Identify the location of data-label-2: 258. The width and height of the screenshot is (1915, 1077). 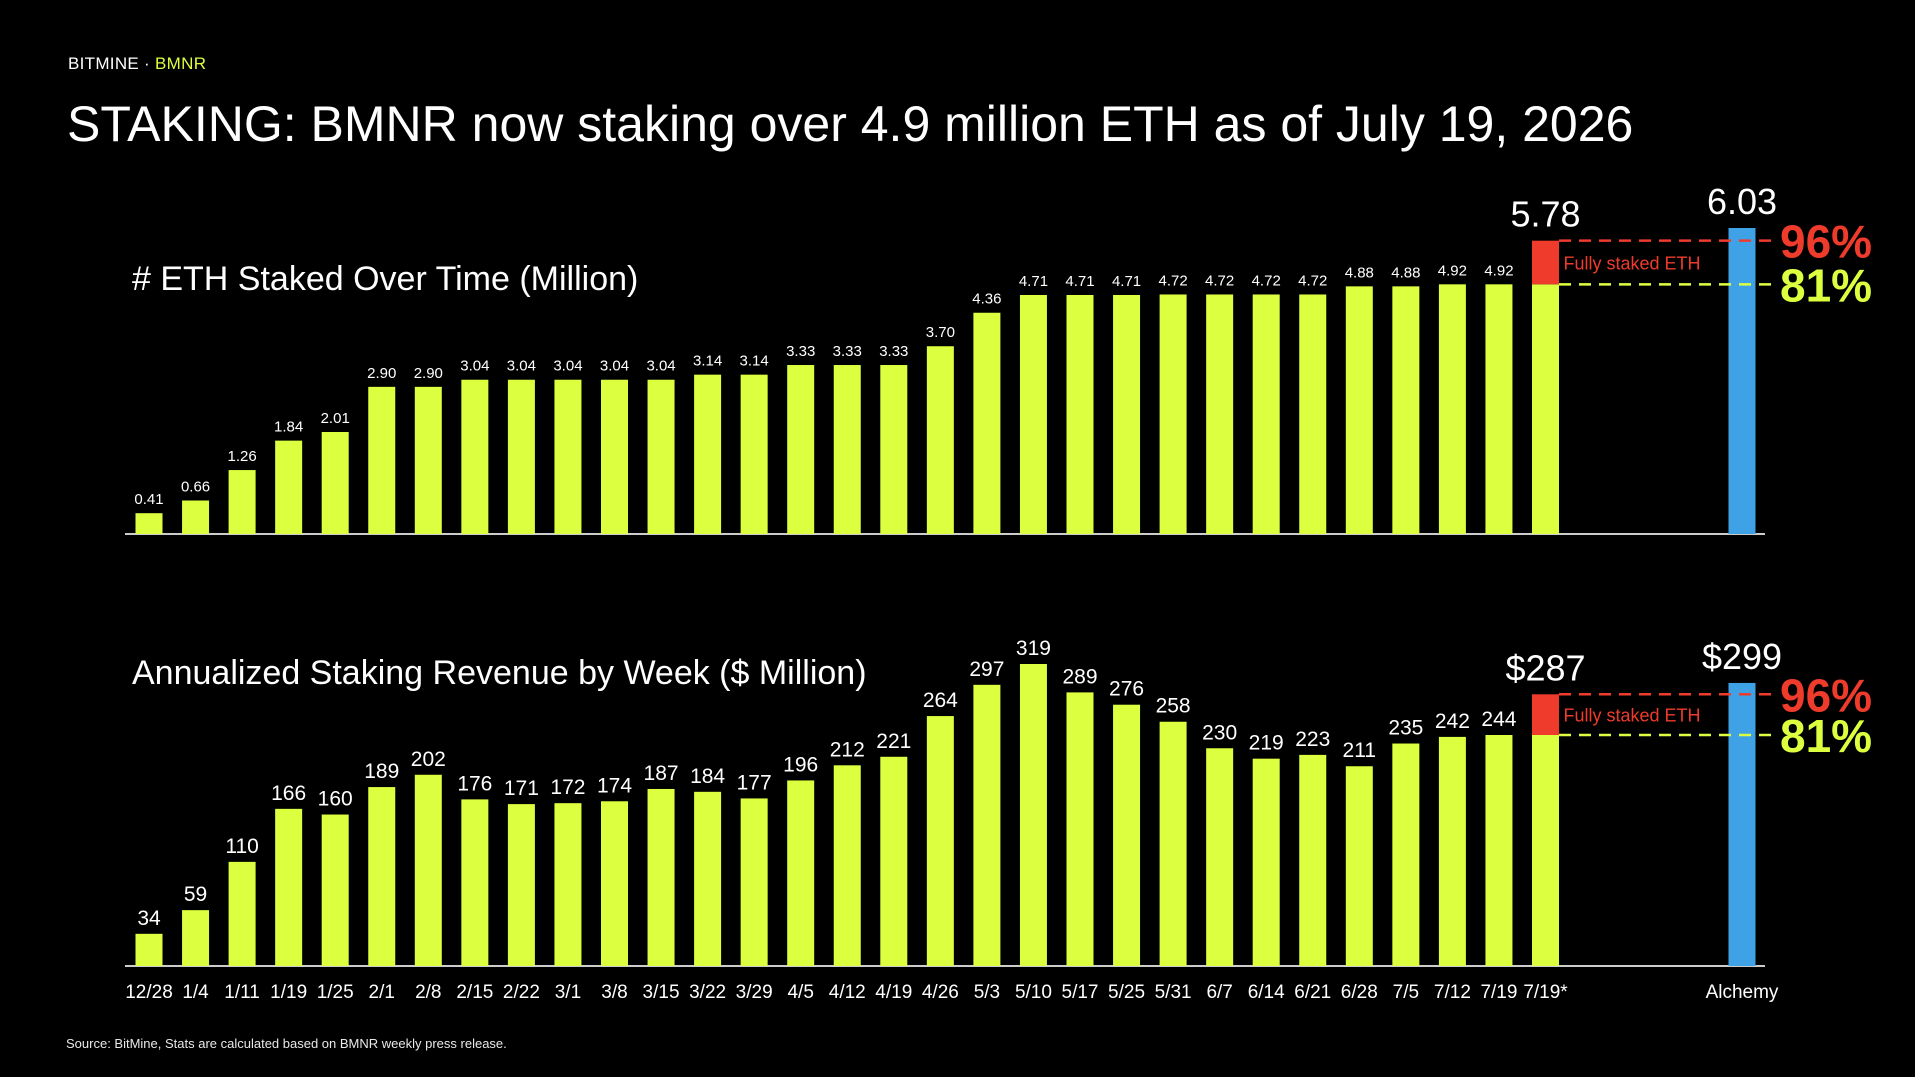
(1173, 706).